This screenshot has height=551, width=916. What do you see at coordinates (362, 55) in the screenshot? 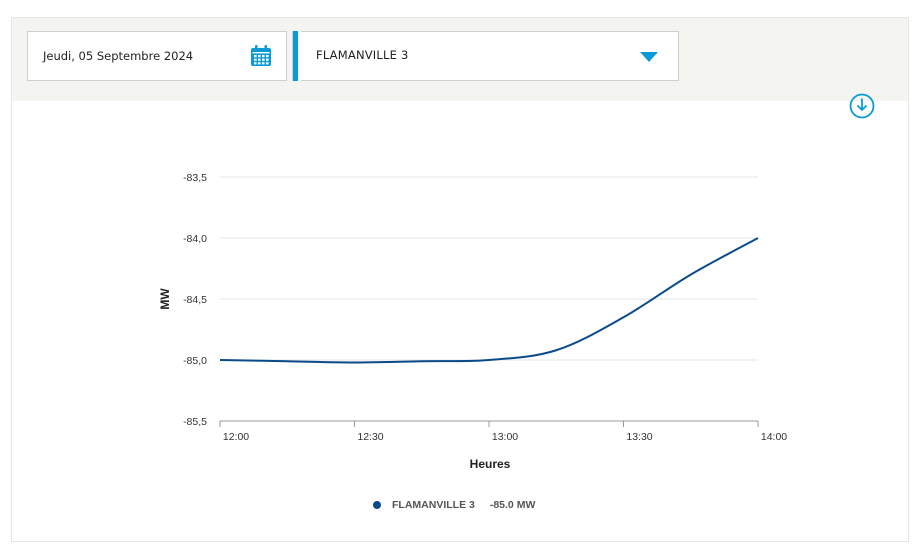
I see `unit-select-value: FLAMANVILLE 3` at bounding box center [362, 55].